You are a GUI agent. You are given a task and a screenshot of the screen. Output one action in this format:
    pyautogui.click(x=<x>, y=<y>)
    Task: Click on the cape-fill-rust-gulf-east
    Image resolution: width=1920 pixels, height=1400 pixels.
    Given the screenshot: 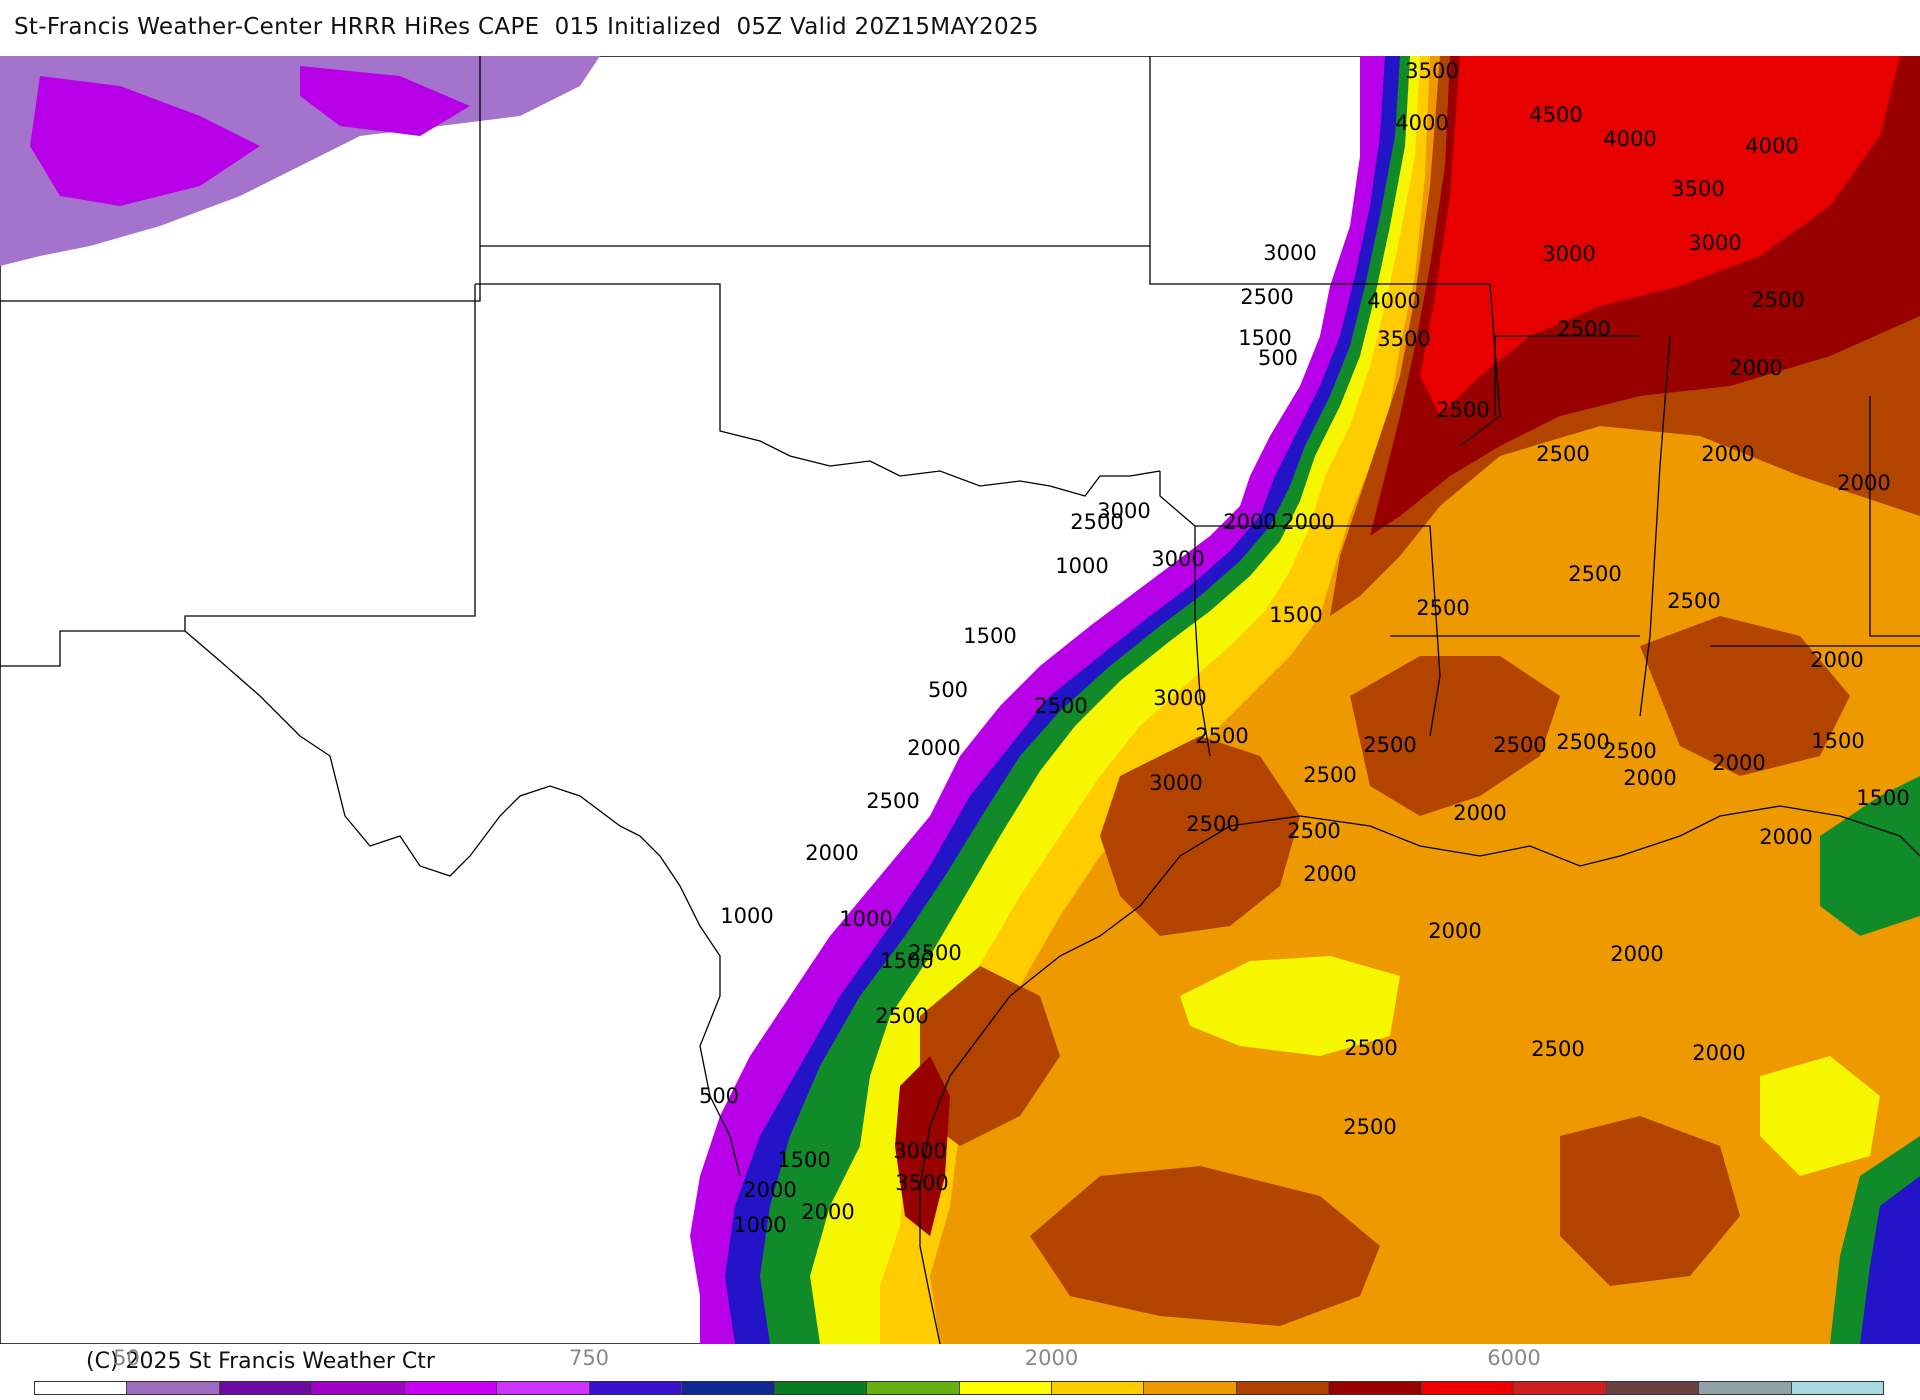 What is the action you would take?
    pyautogui.click(x=1650, y=1201)
    